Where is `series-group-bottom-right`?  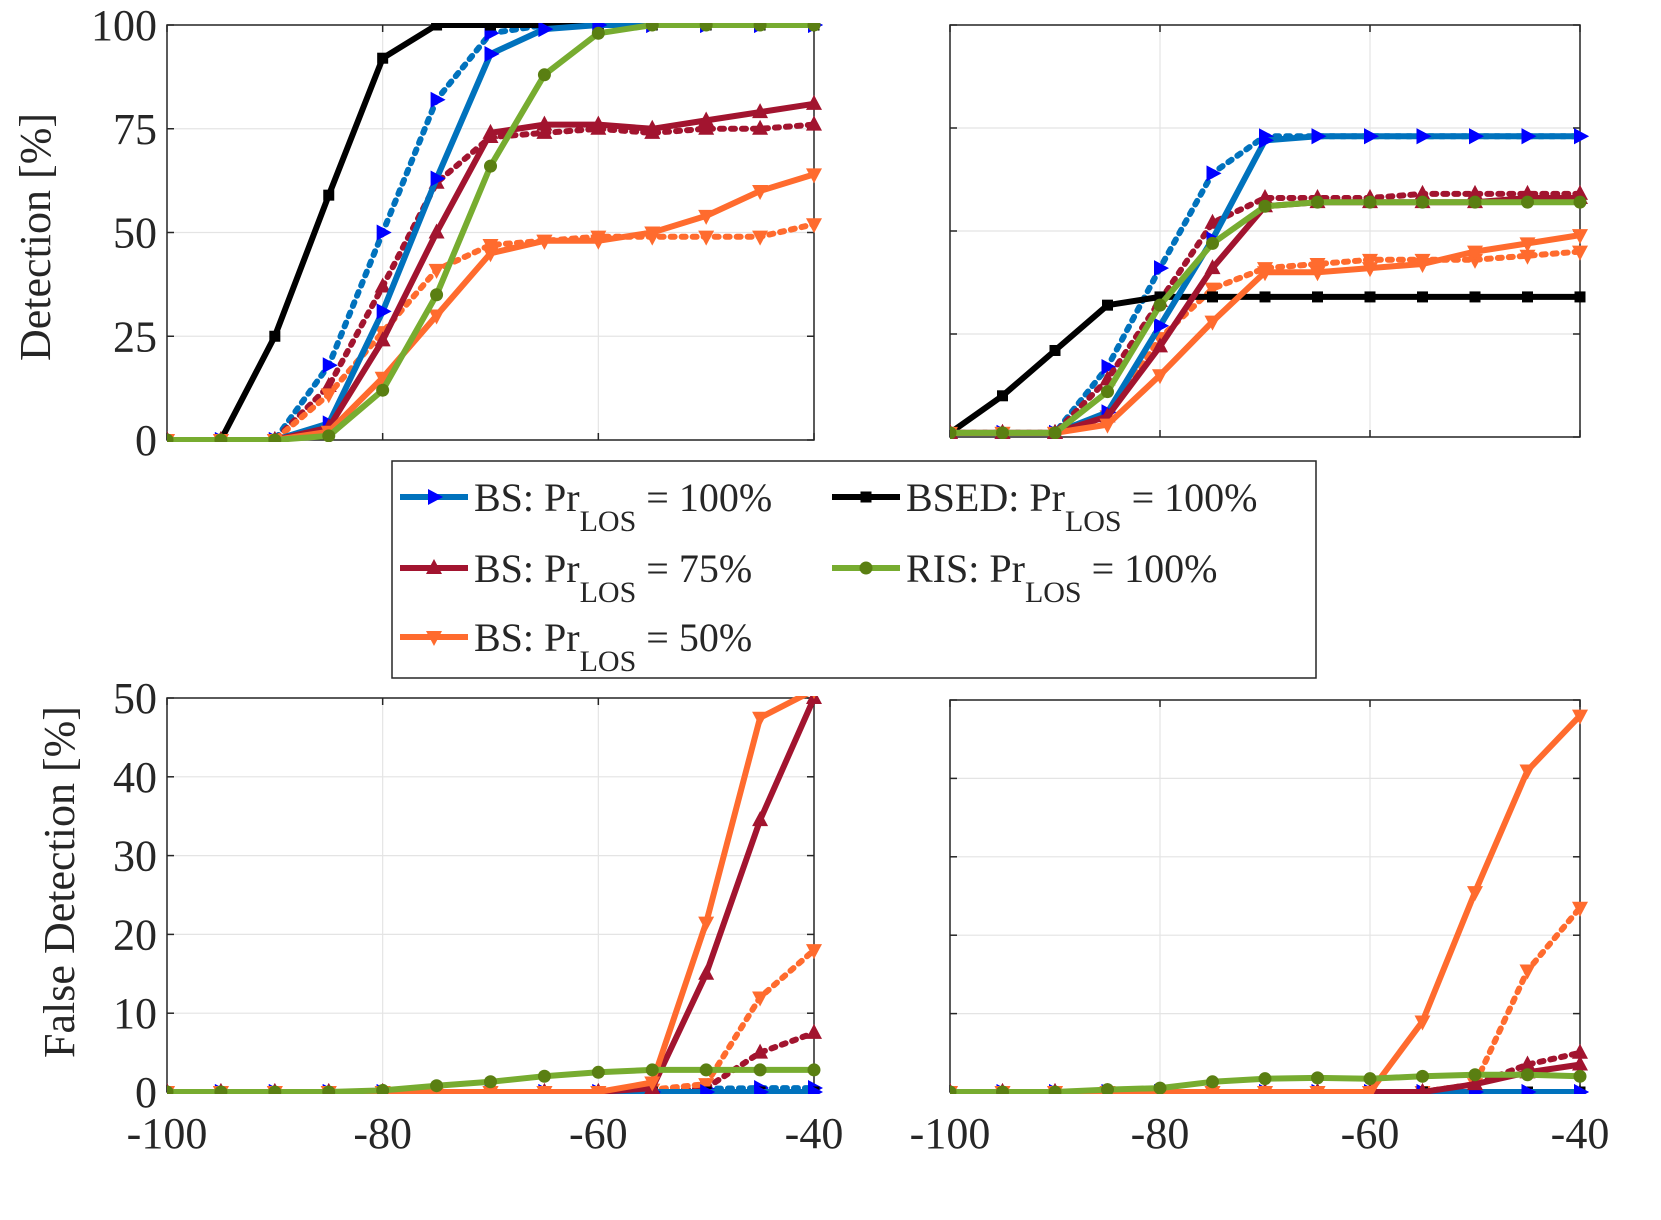 series-group-bottom-right is located at coordinates (1269, 901).